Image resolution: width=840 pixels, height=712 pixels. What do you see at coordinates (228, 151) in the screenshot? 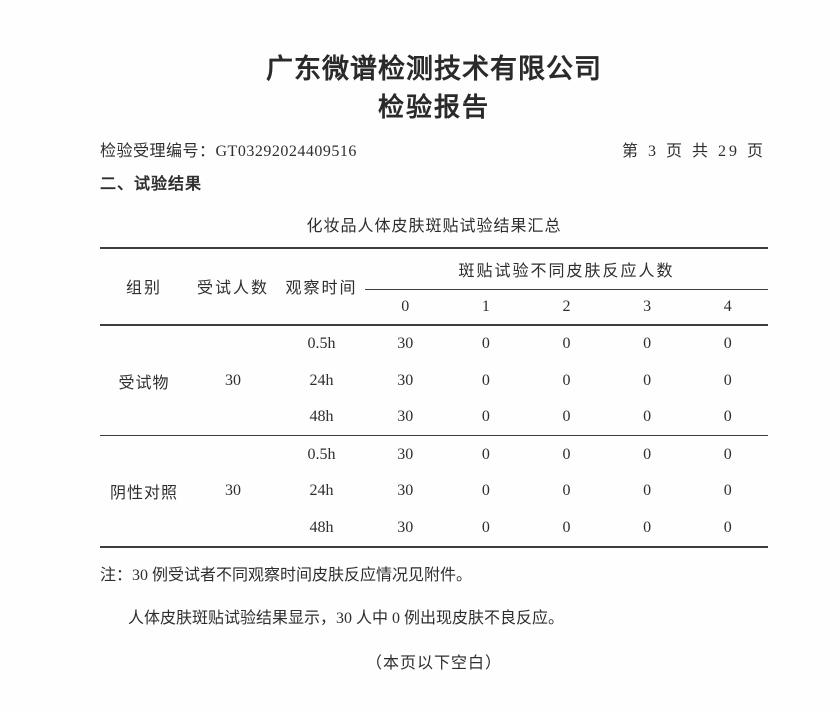
I see `acceptance-number: 检验受理编号：GT03292024409516` at bounding box center [228, 151].